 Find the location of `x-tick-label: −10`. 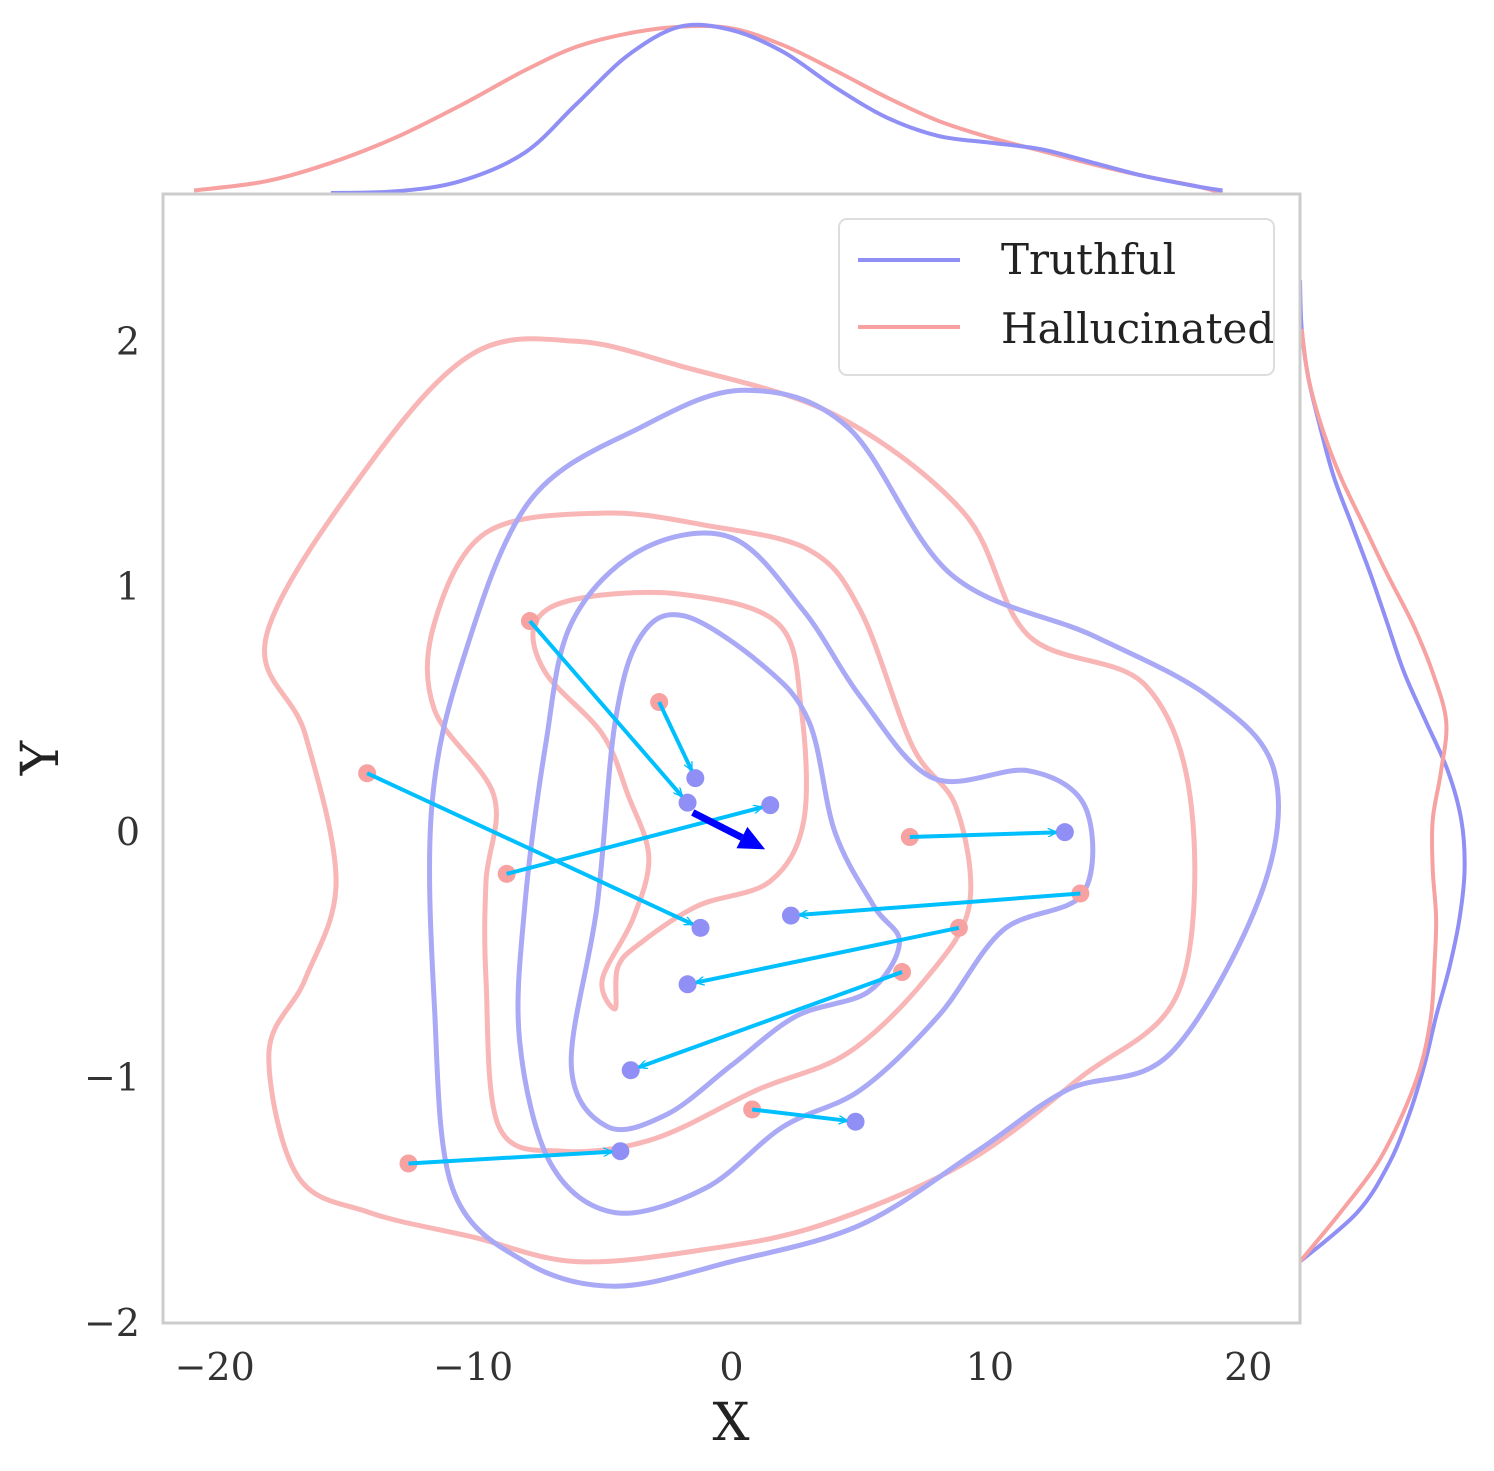

x-tick-label: −10 is located at coordinates (473, 1367).